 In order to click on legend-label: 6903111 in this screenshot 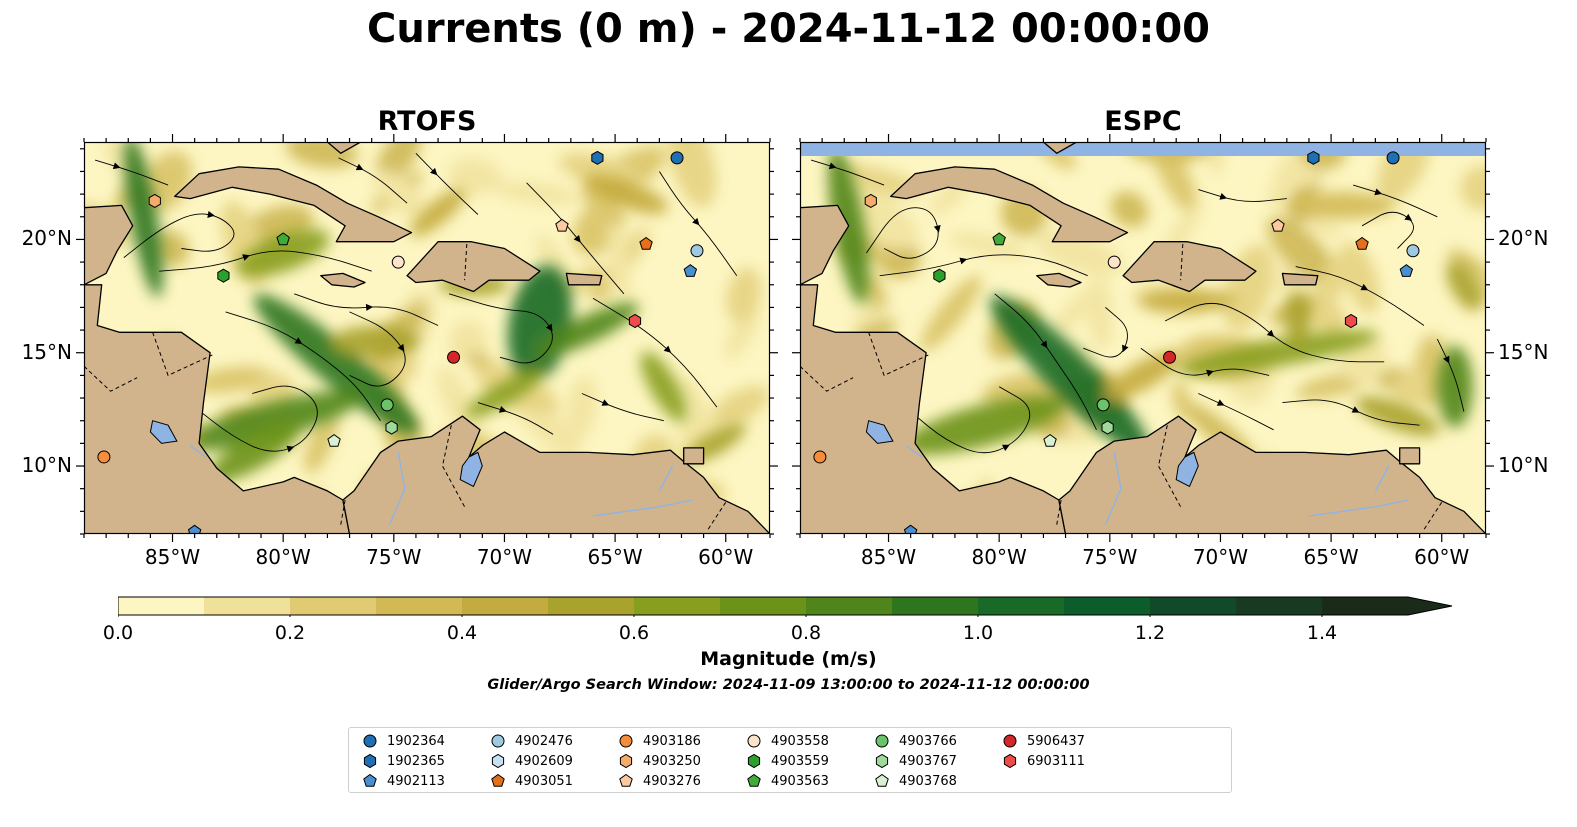, I will do `click(1056, 761)`.